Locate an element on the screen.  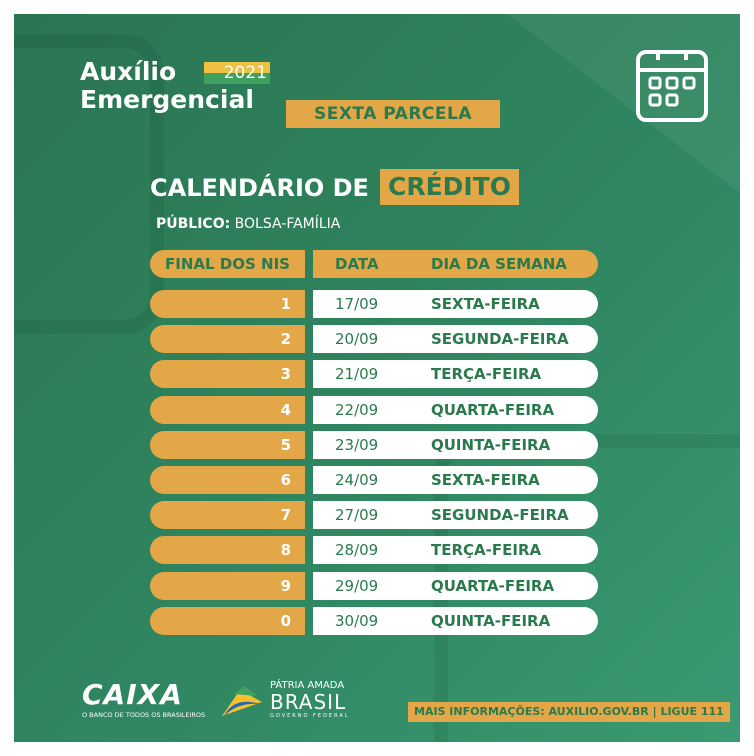
calendar-icon is located at coordinates (672, 86).